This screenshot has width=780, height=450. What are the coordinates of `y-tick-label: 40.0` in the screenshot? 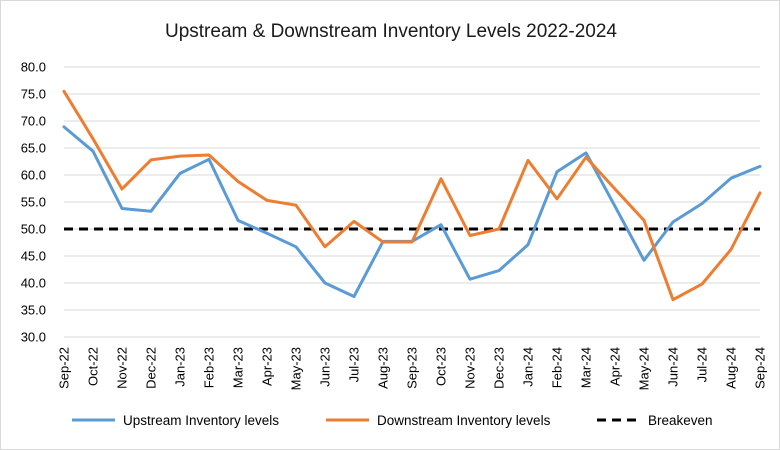 It's located at (33, 283).